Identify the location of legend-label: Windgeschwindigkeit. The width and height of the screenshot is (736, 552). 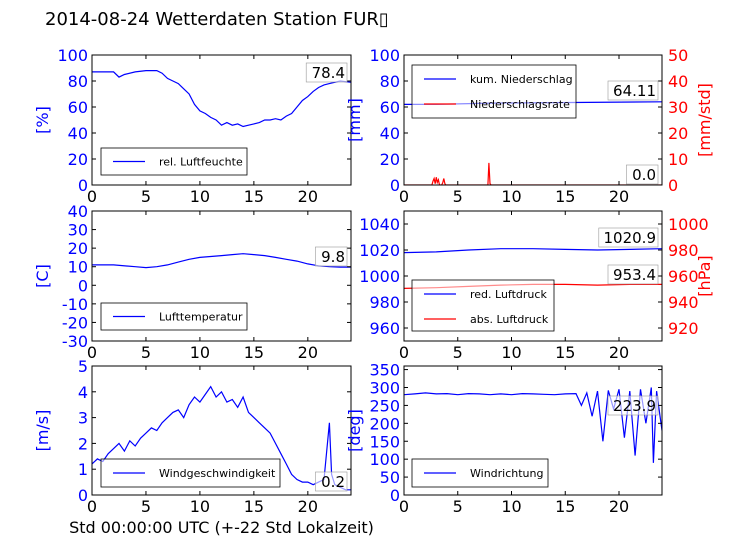
(217, 473).